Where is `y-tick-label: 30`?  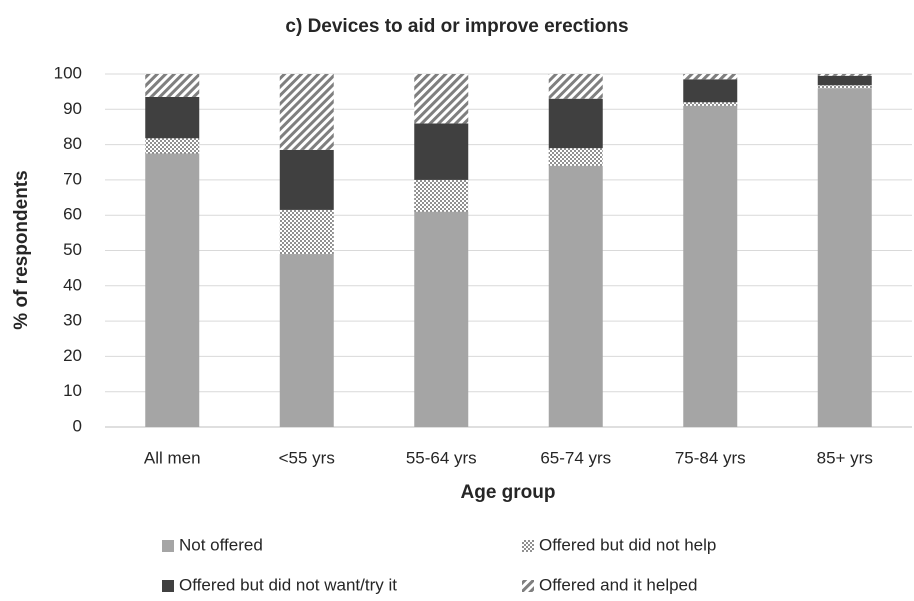 y-tick-label: 30 is located at coordinates (72, 320).